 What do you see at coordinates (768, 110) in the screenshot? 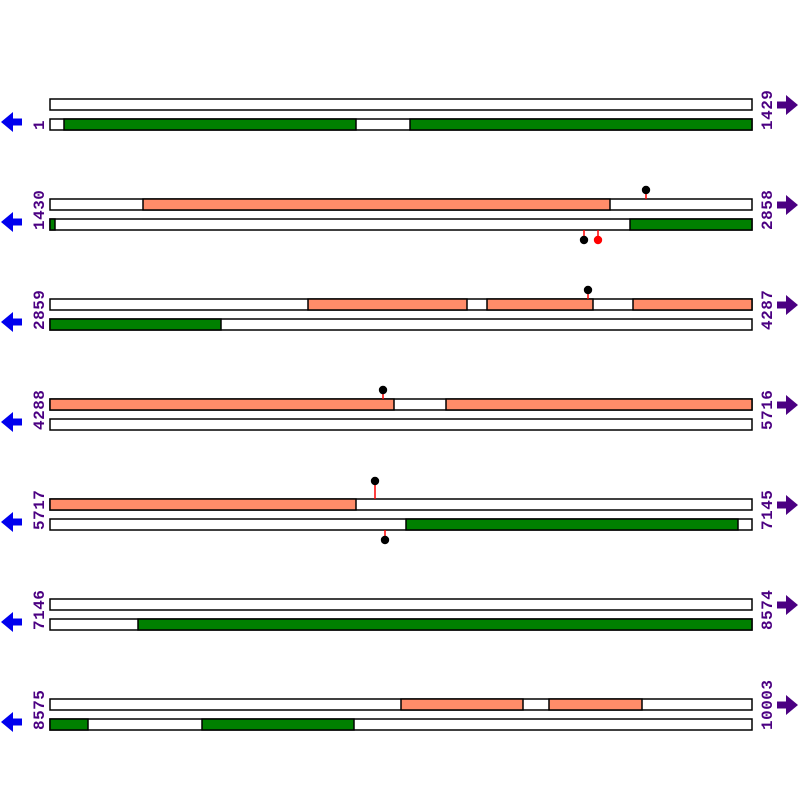
I see `row-end-coordinate-label: 1429` at bounding box center [768, 110].